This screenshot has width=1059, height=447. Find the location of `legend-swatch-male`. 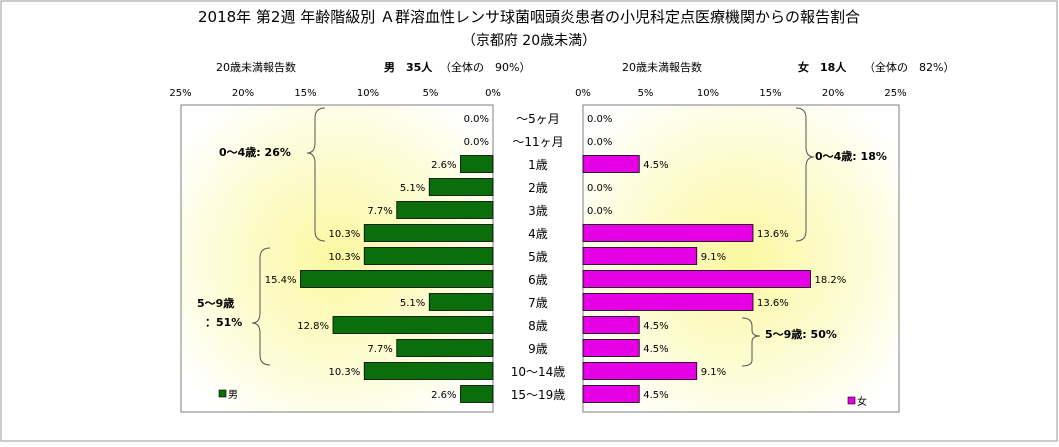

legend-swatch-male is located at coordinates (222, 393).